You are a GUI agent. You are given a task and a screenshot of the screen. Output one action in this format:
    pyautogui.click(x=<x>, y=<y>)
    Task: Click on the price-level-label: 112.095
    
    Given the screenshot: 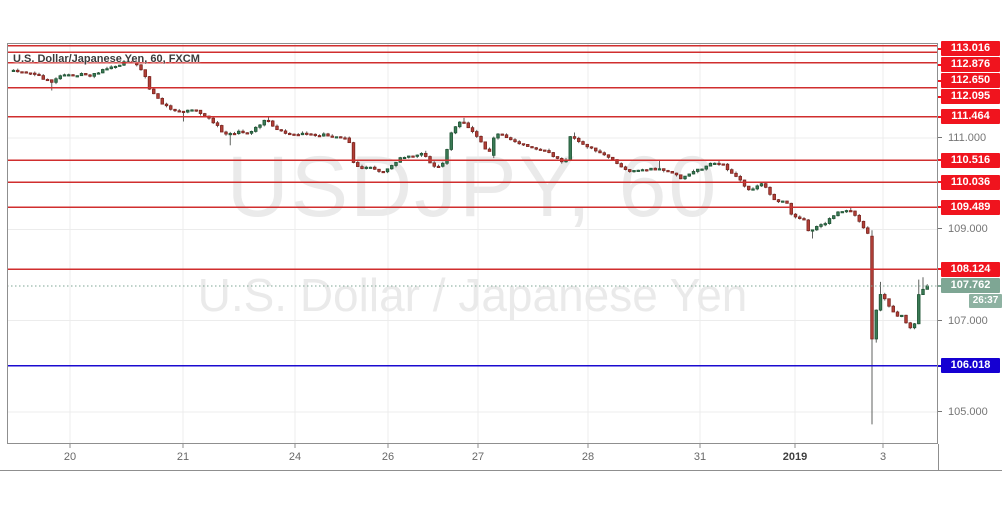 What is the action you would take?
    pyautogui.click(x=970, y=96)
    